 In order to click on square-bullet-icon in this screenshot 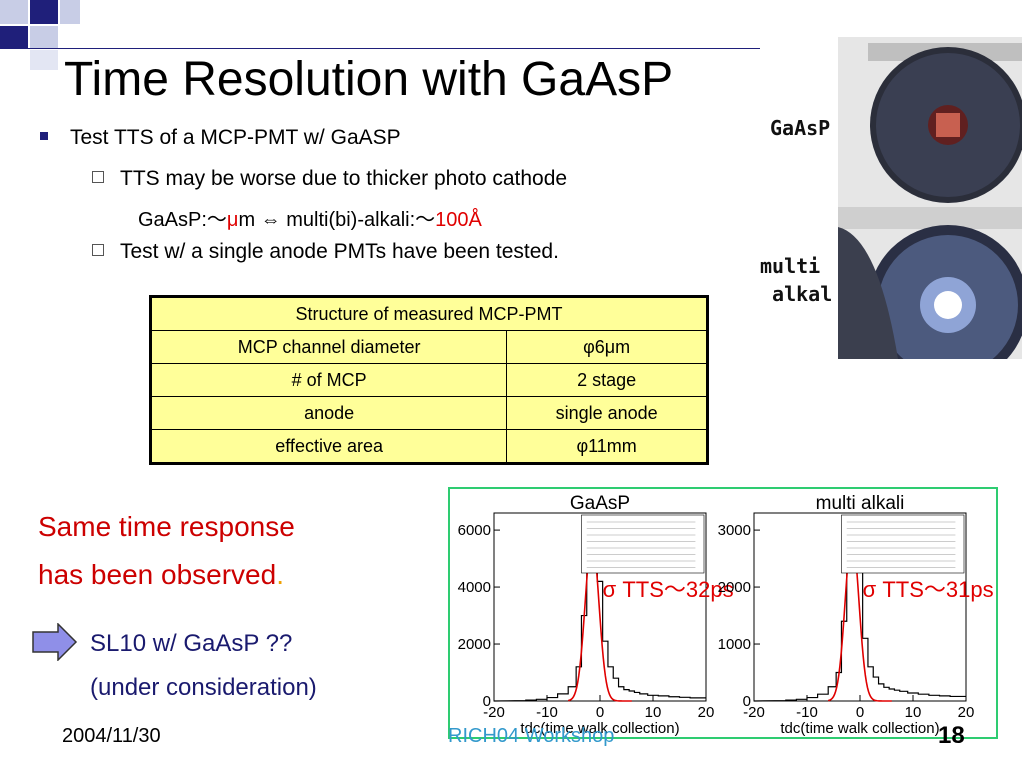, I will do `click(44, 136)`.